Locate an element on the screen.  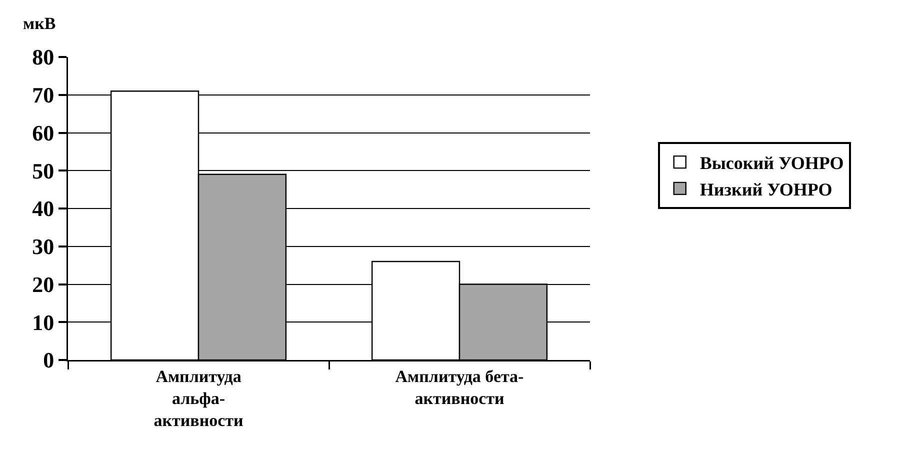
y-tick-label: 0 is located at coordinates (48, 360).